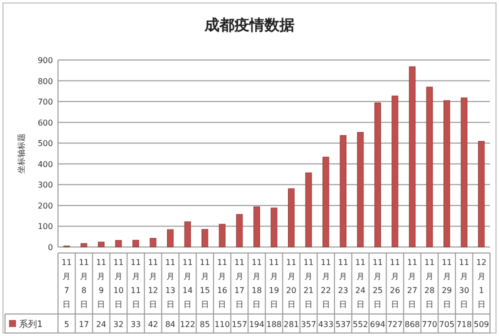 The height and width of the screenshot is (336, 499). What do you see at coordinates (84, 283) in the screenshot?
I see `x-tick-label: 11月8日` at bounding box center [84, 283].